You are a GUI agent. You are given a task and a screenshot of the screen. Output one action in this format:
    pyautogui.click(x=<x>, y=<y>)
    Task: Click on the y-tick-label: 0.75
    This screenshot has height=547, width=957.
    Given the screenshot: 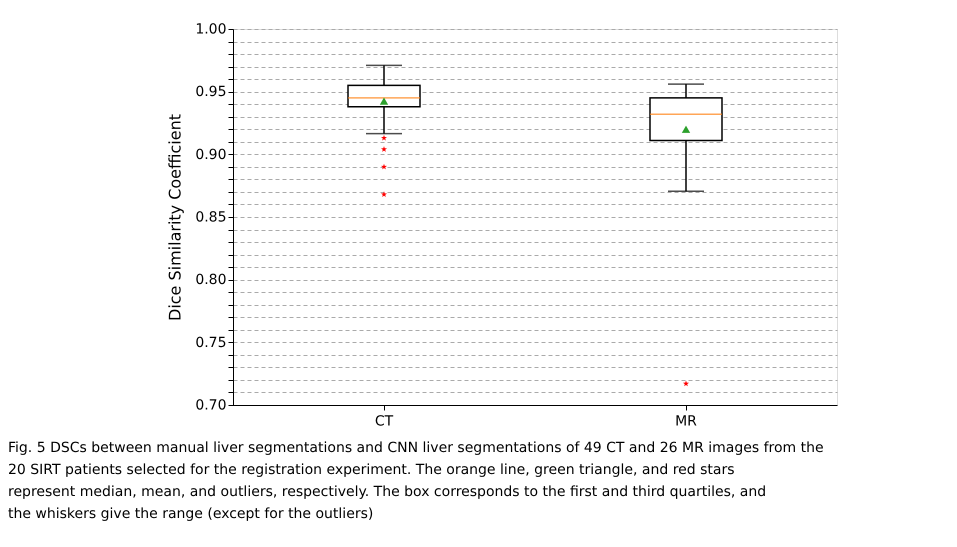 What is the action you would take?
    pyautogui.click(x=210, y=342)
    